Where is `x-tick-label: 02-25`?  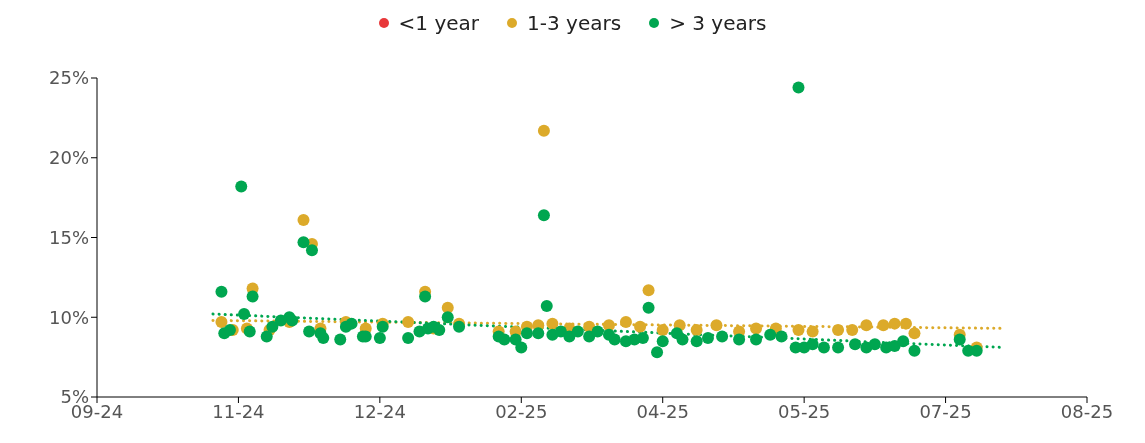
x-tick-label: 02-25 is located at coordinates (521, 411).